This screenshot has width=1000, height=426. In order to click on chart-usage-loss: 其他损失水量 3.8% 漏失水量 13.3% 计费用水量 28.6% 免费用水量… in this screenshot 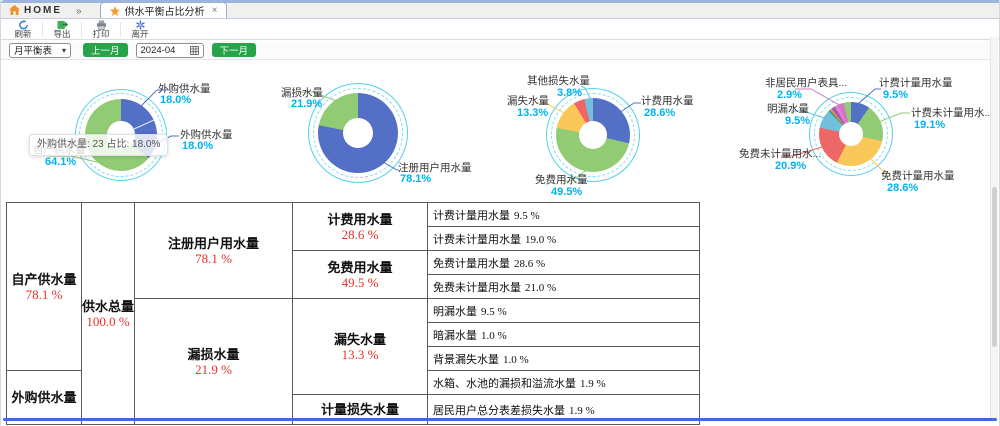, I will do `click(611, 131)`.